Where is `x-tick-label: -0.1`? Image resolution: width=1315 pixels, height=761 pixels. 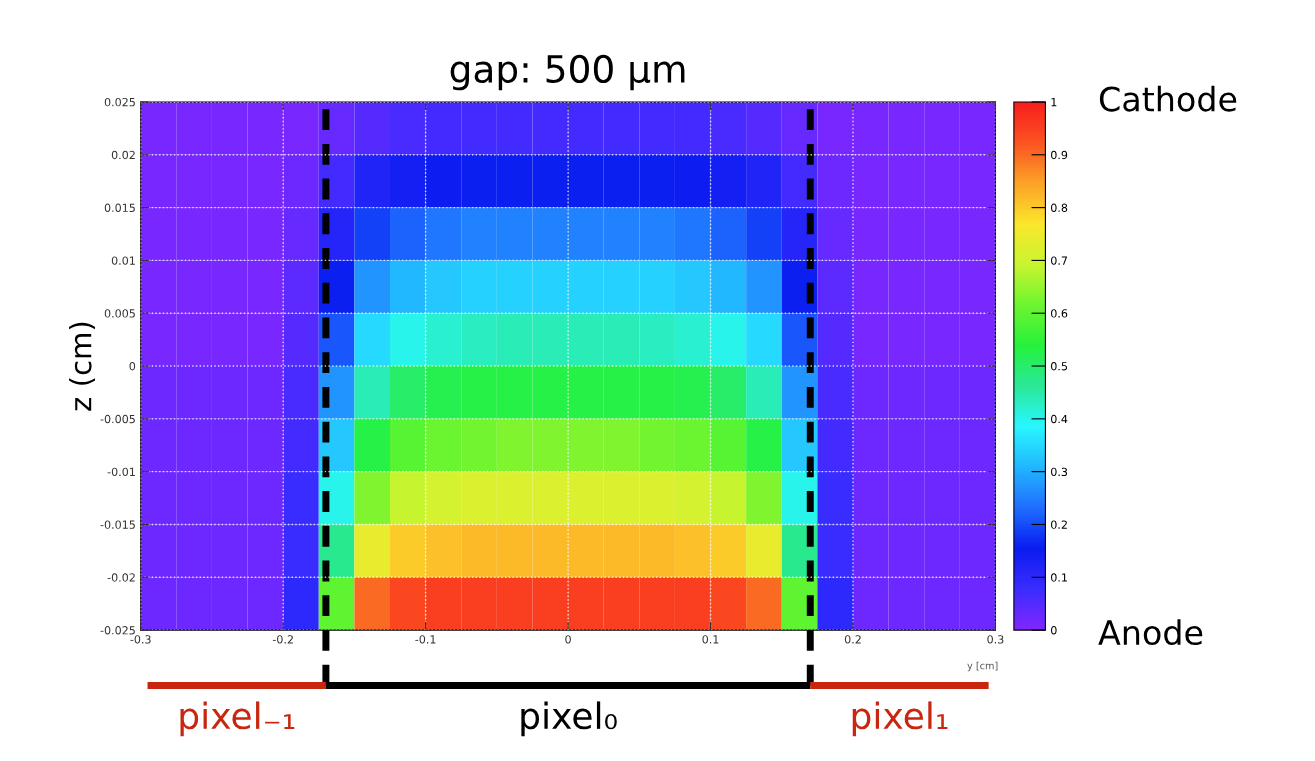 x-tick-label: -0.1 is located at coordinates (425, 639).